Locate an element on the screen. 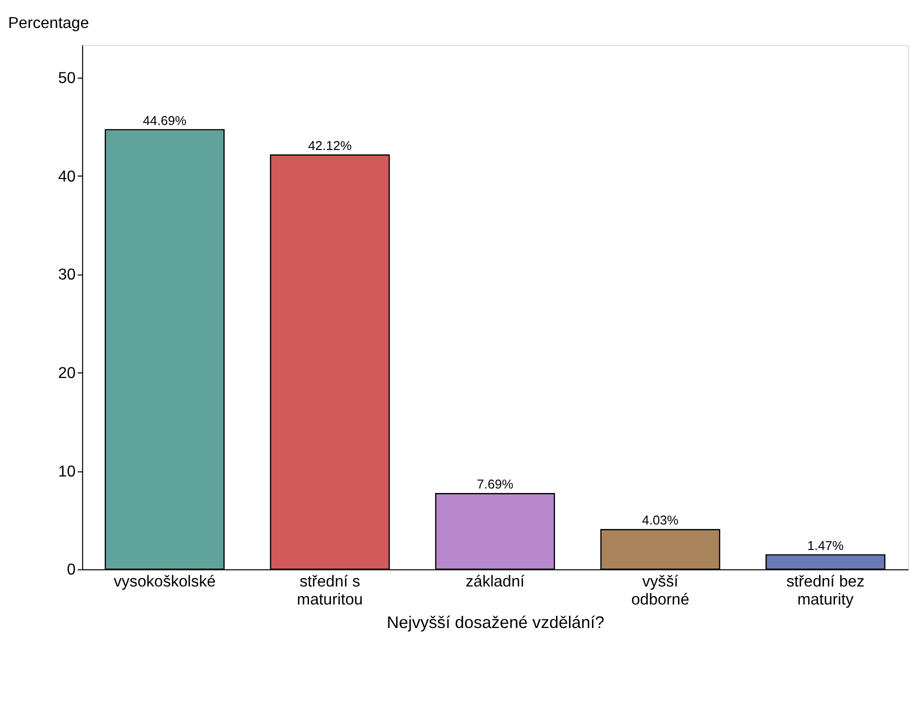  x-tick-label: vyšší odborné is located at coordinates (660, 591).